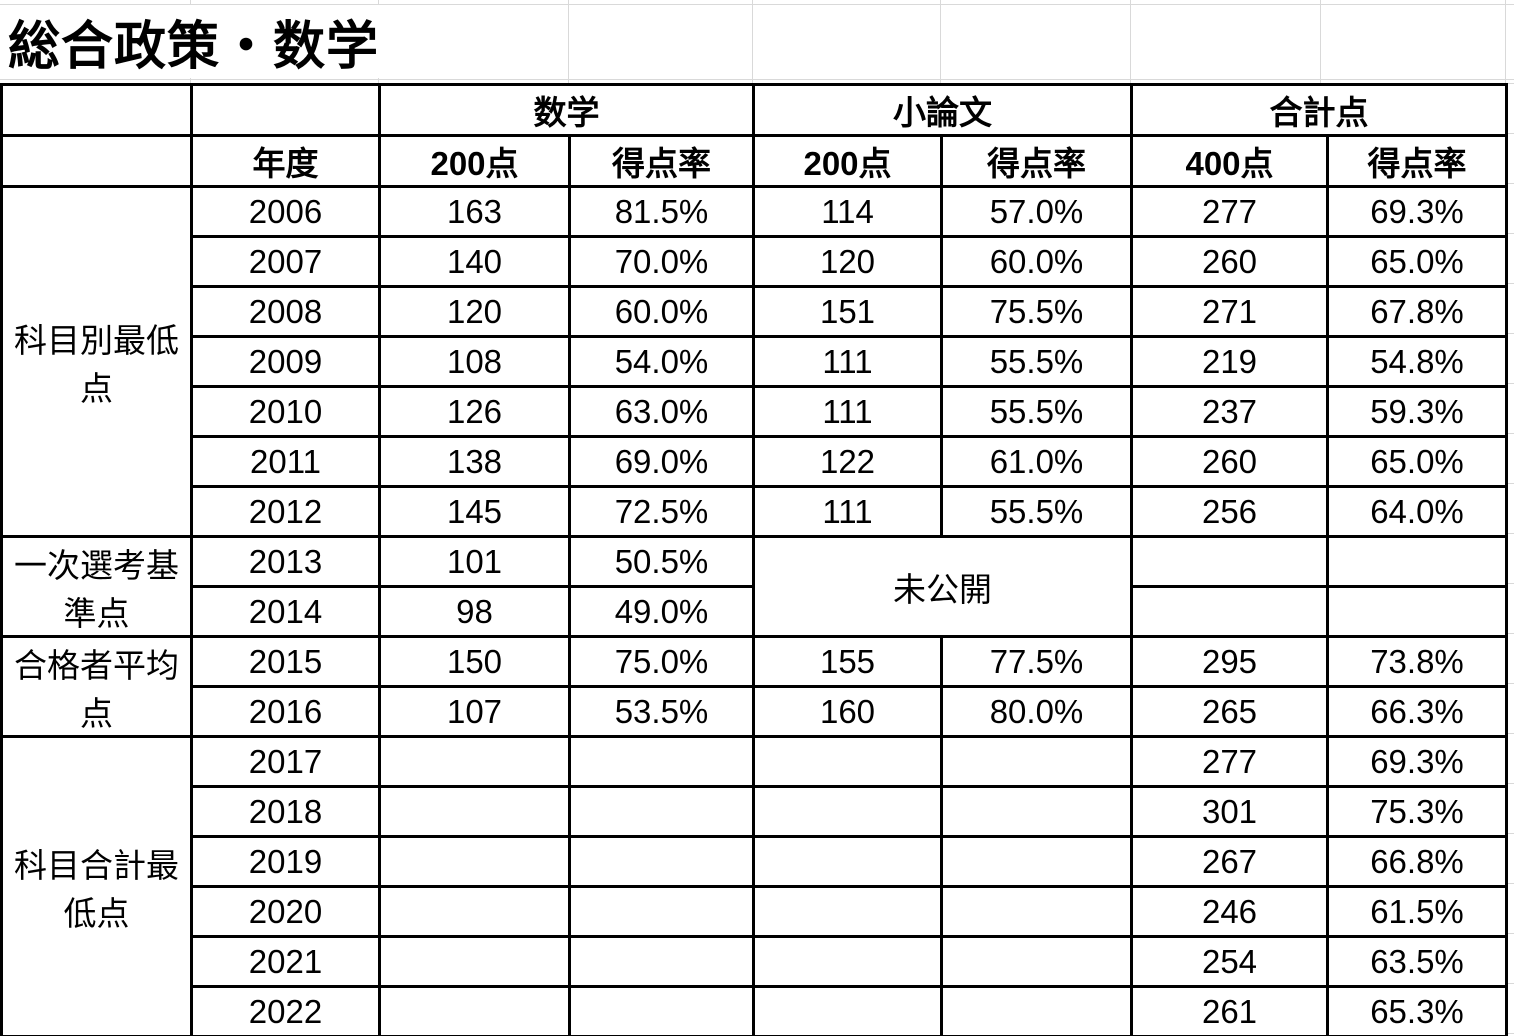 The image size is (1514, 1036). I want to click on total-rate-cell: 54.8%, so click(1417, 361).